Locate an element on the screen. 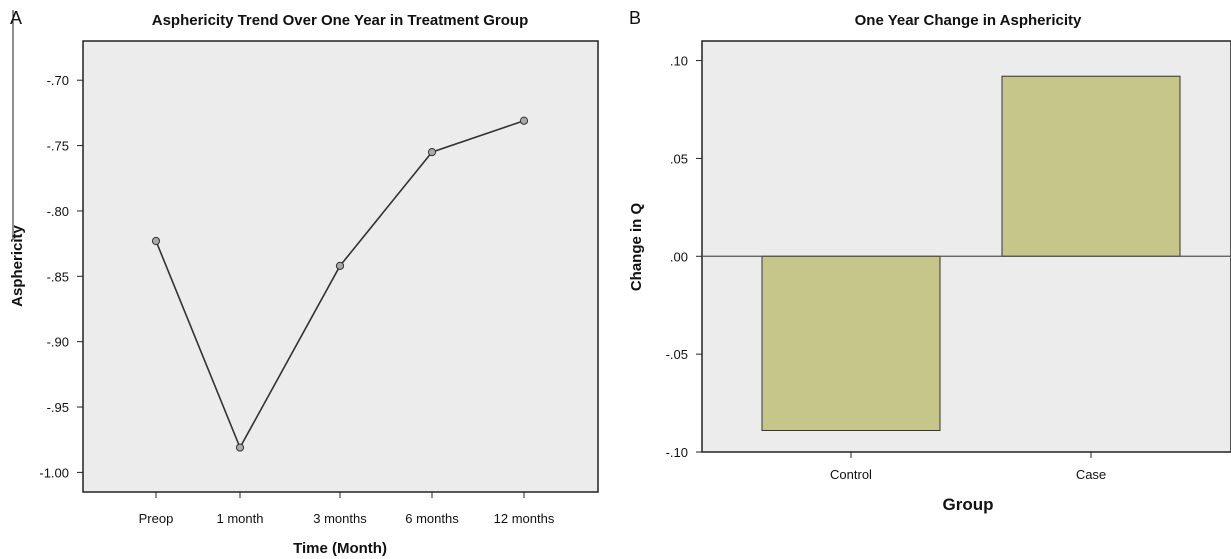  panel-b-y-ticks: .10 .05 .00 -.05 -.10 is located at coordinates (684, 257).